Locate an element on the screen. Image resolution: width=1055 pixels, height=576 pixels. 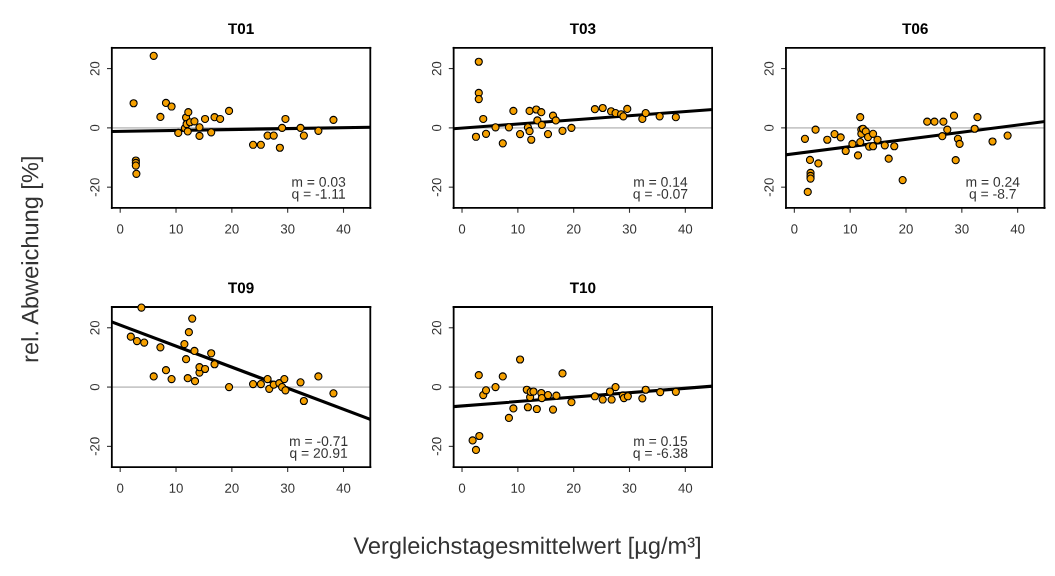
chart-title: T06 is located at coordinates (915, 29).